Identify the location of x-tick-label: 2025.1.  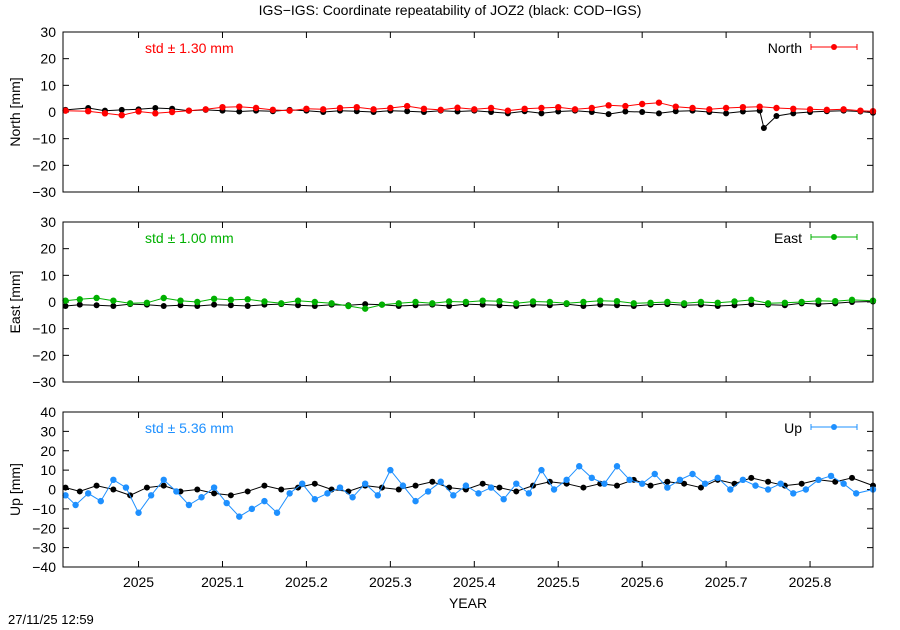
(222, 582).